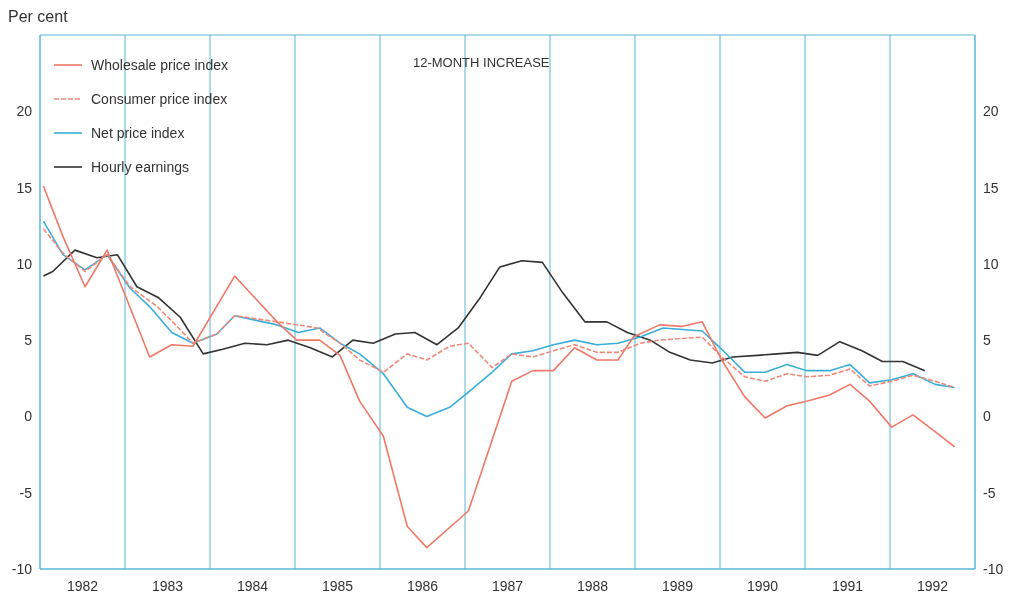 The image size is (1021, 593). I want to click on y-axis-title: Per cent, so click(38, 17).